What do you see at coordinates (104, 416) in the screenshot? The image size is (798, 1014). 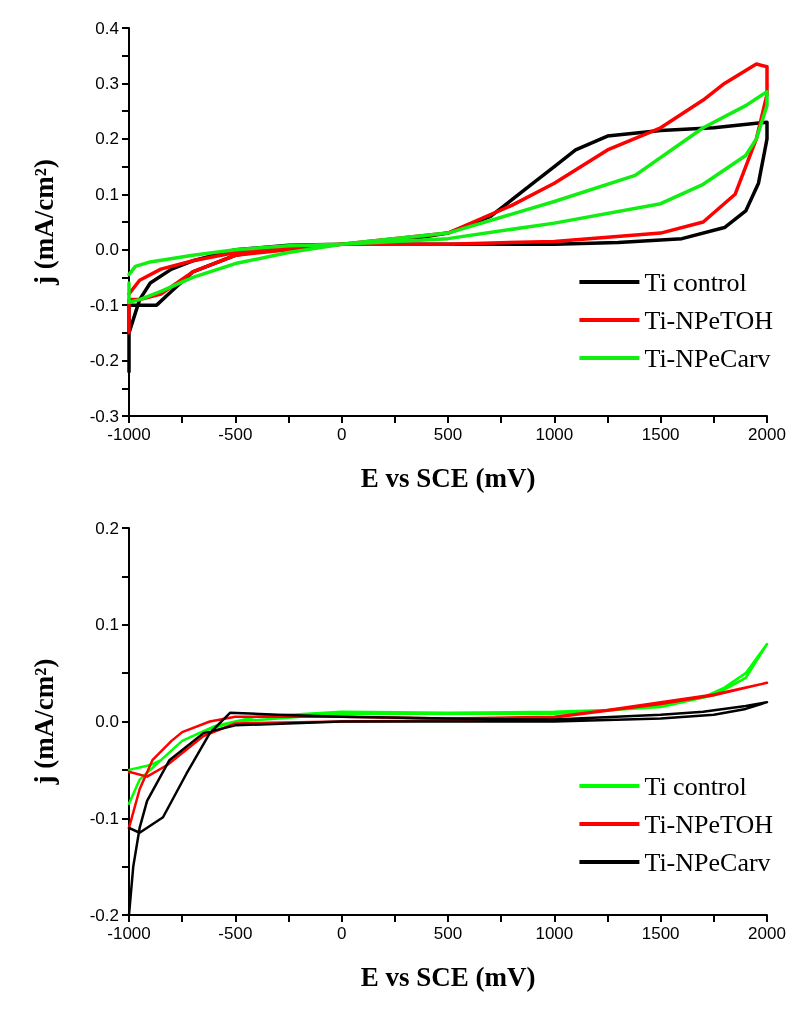 I see `y-tick-label: -0.3` at bounding box center [104, 416].